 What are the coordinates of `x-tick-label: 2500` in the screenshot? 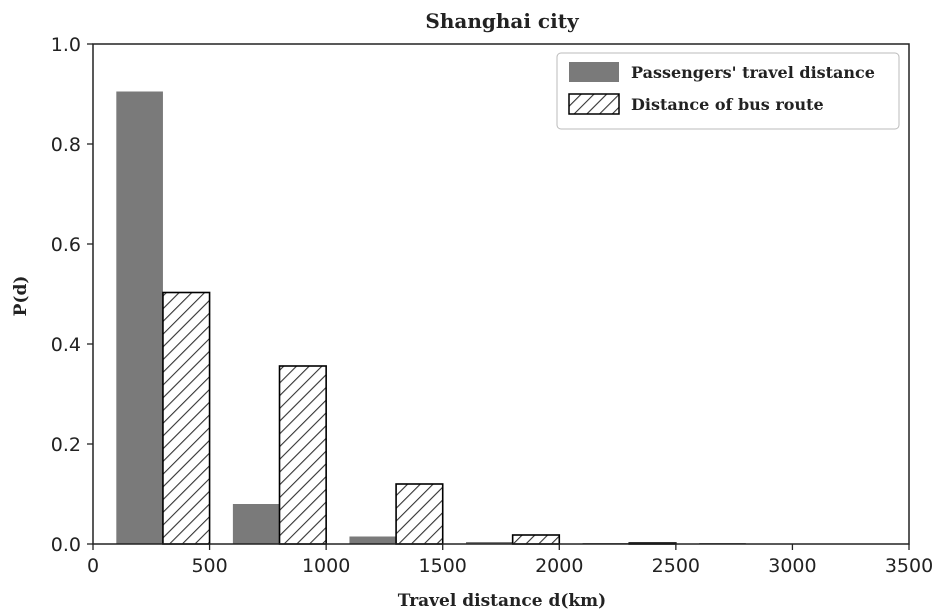 It's located at (676, 566).